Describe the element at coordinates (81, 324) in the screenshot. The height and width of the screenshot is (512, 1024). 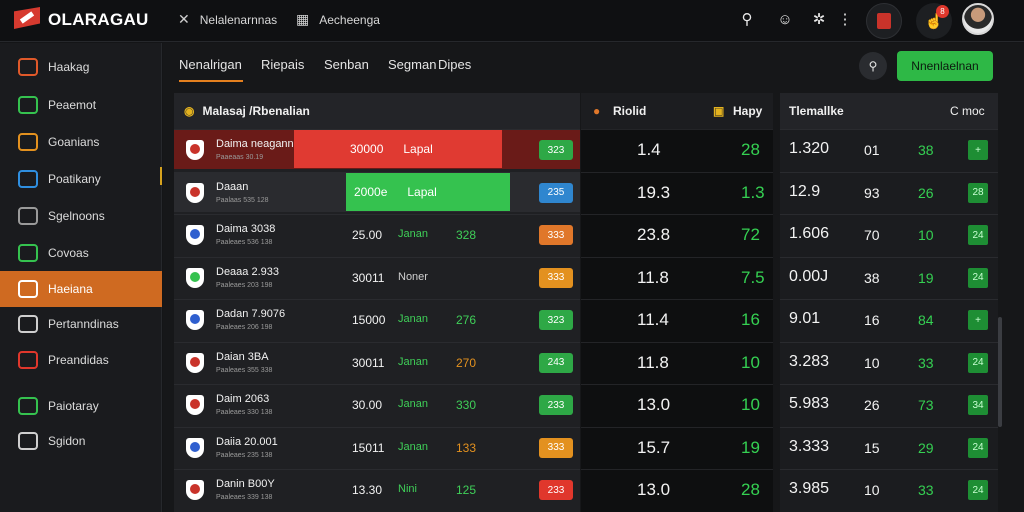
I see `sidebar-item: Pertanndinas` at that location.